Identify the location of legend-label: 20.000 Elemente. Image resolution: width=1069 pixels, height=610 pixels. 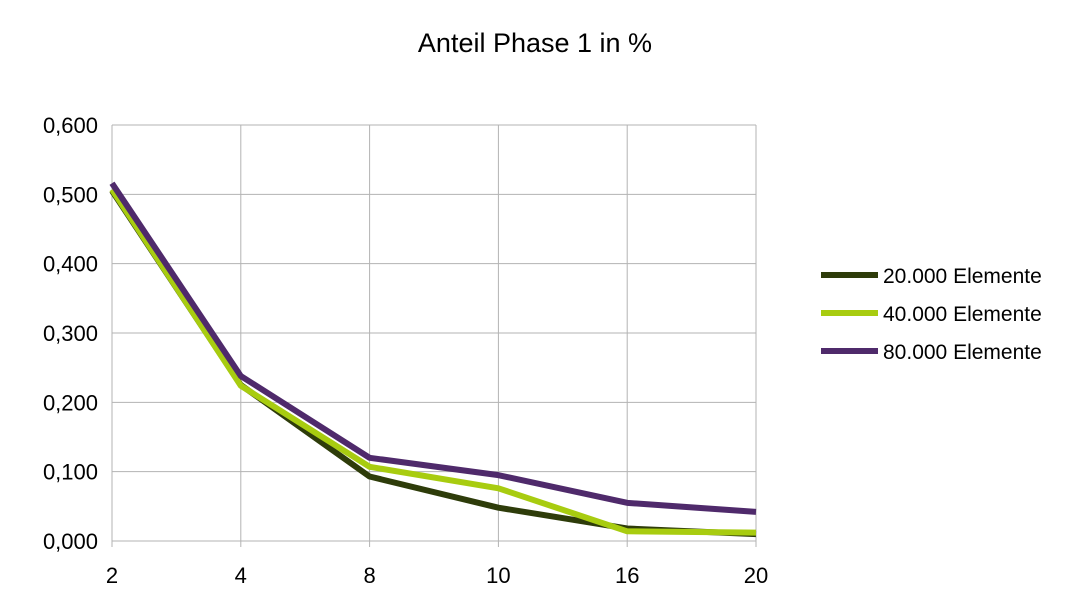
(962, 276).